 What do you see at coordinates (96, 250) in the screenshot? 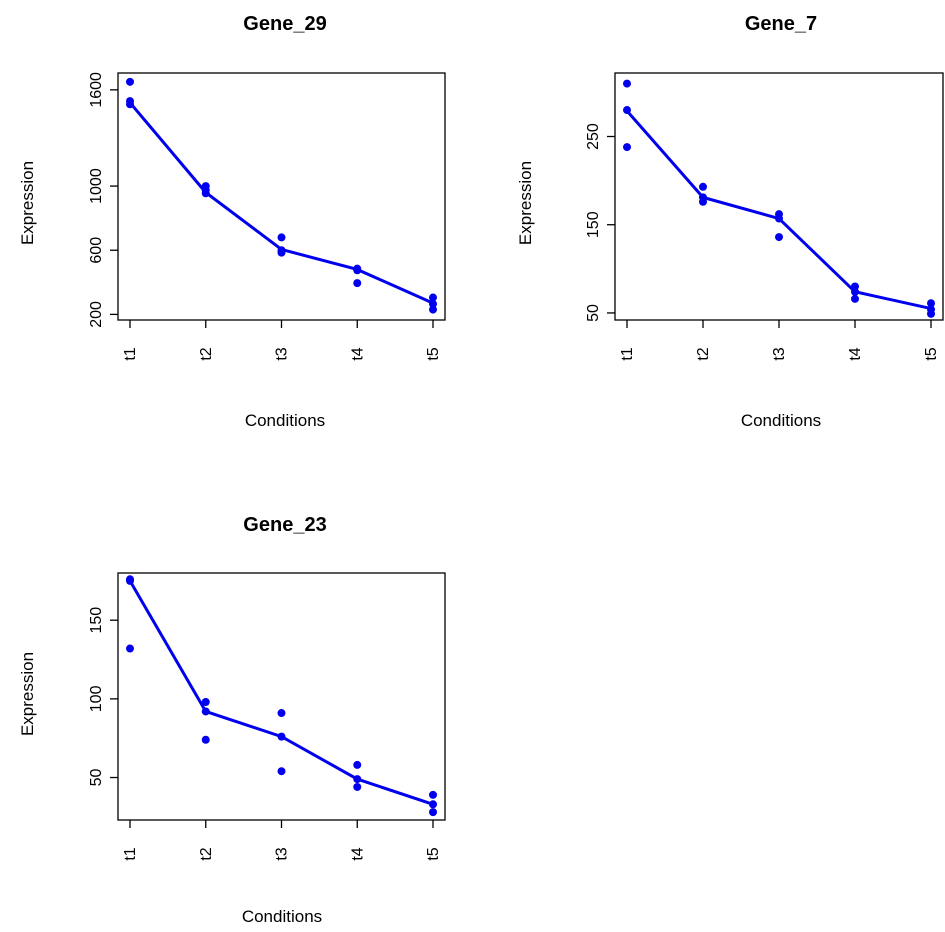
I see `y-tick-label: 600` at bounding box center [96, 250].